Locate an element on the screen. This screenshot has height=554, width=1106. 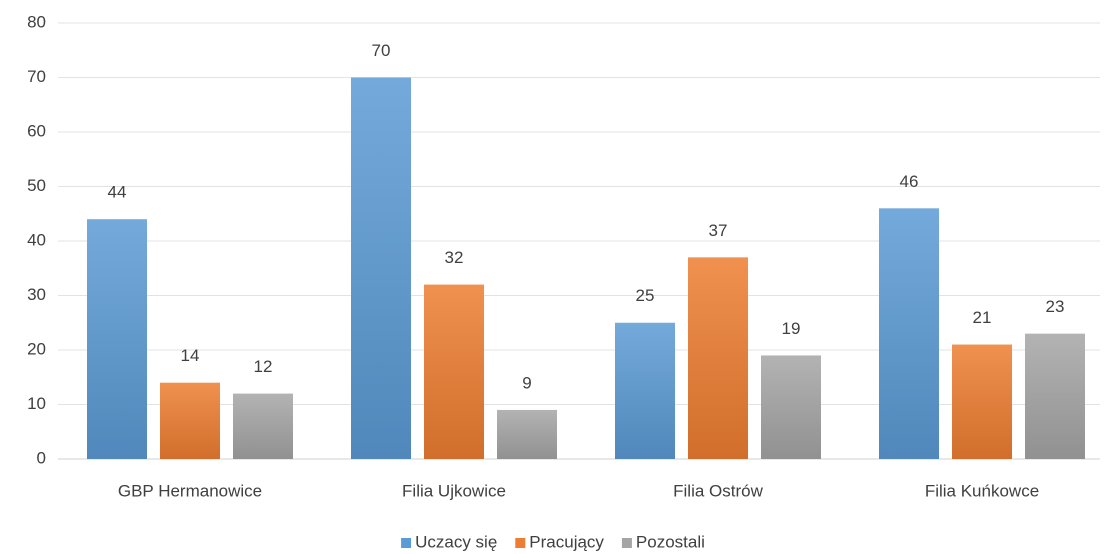
data-label: 46 is located at coordinates (909, 181).